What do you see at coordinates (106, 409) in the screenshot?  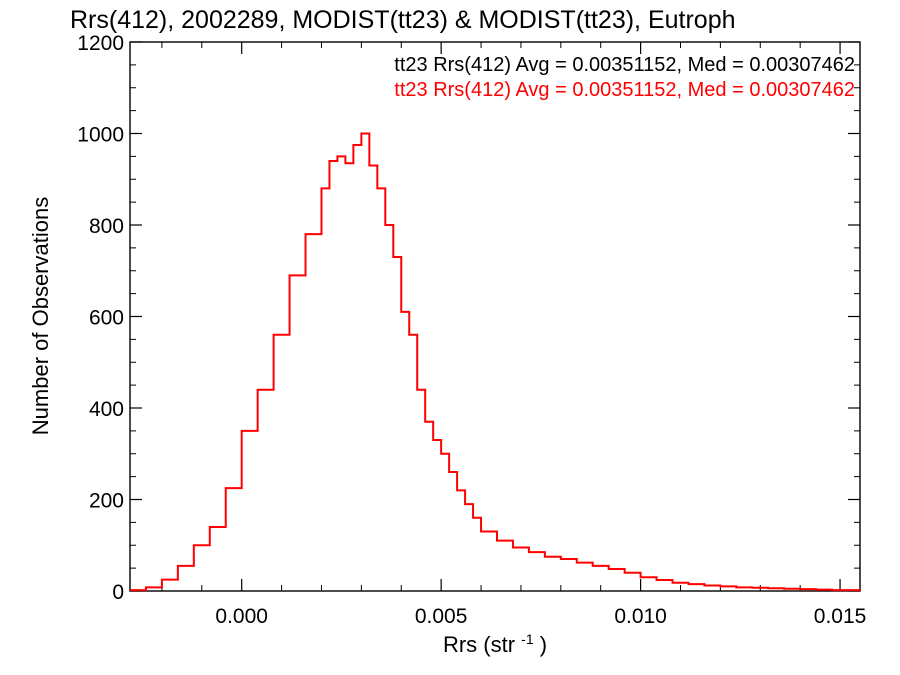 I see `y-tick-label: 400` at bounding box center [106, 409].